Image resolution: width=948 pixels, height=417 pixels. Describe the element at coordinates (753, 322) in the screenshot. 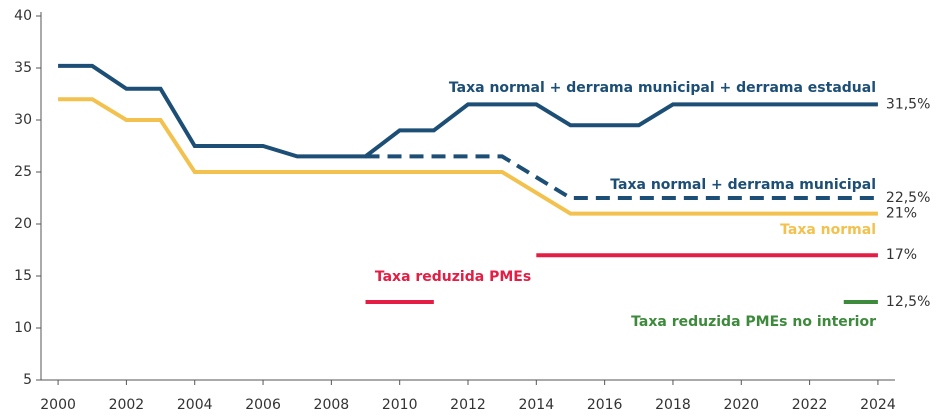

I see `series-label: Taxa reduzida PMEs no interior` at that location.